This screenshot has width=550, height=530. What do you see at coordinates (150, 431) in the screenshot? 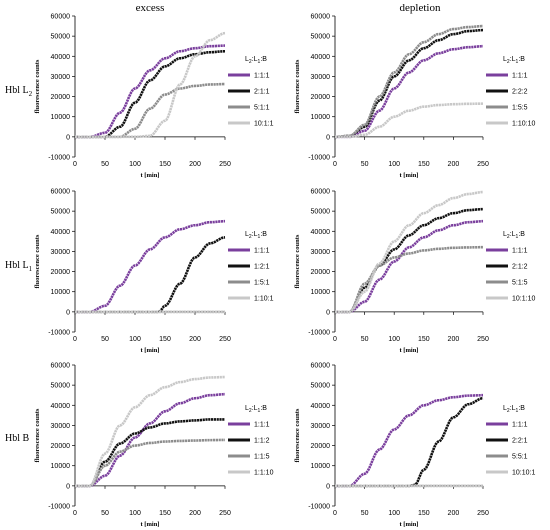
I see `series-line-1:1:10` at bounding box center [150, 431].